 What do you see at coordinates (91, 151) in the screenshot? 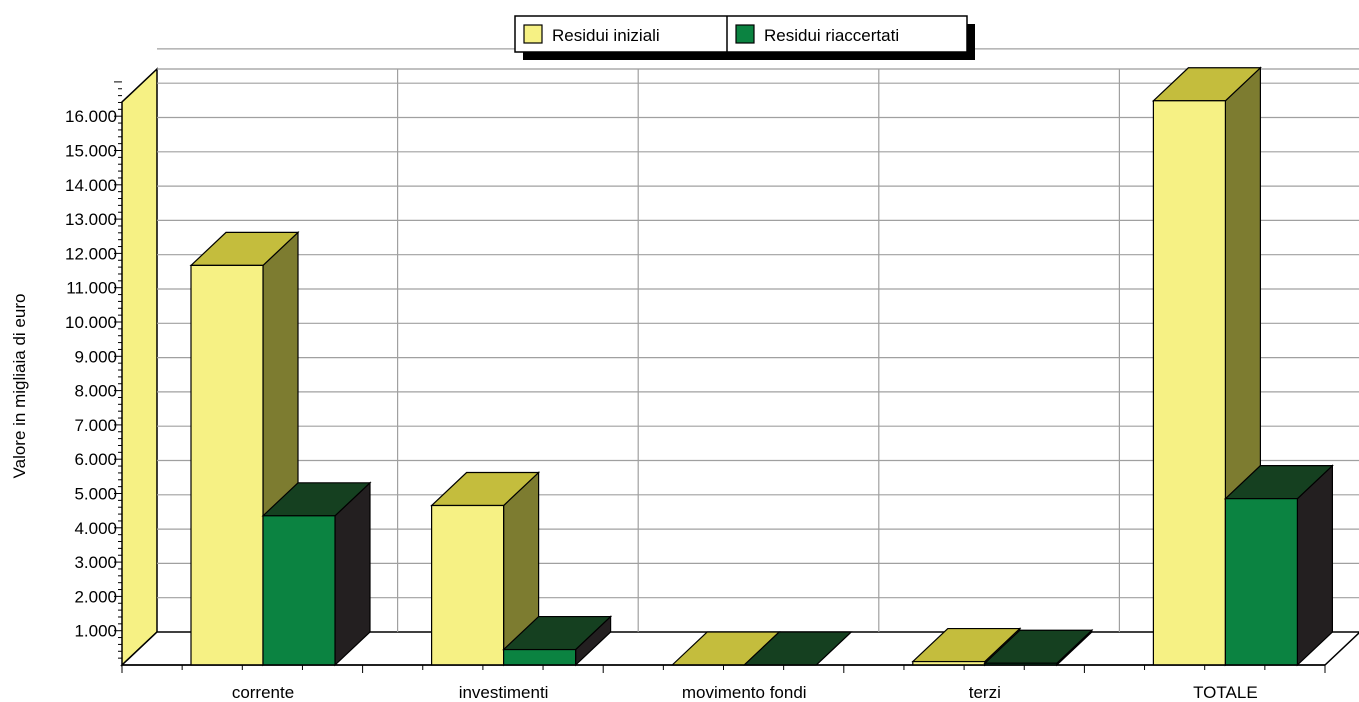
I see `y-tick-label: 15.000` at bounding box center [91, 151].